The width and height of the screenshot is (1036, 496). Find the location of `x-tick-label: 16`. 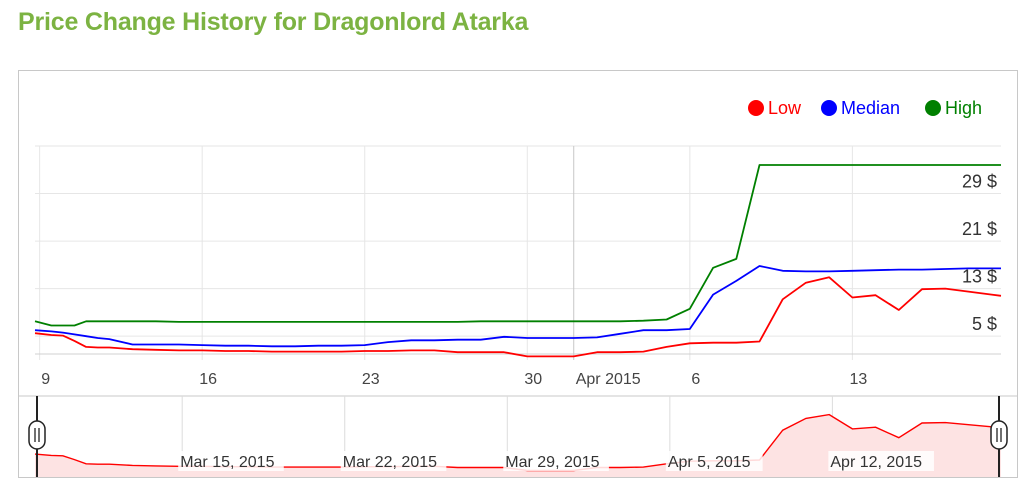

x-tick-label: 16 is located at coordinates (208, 379).